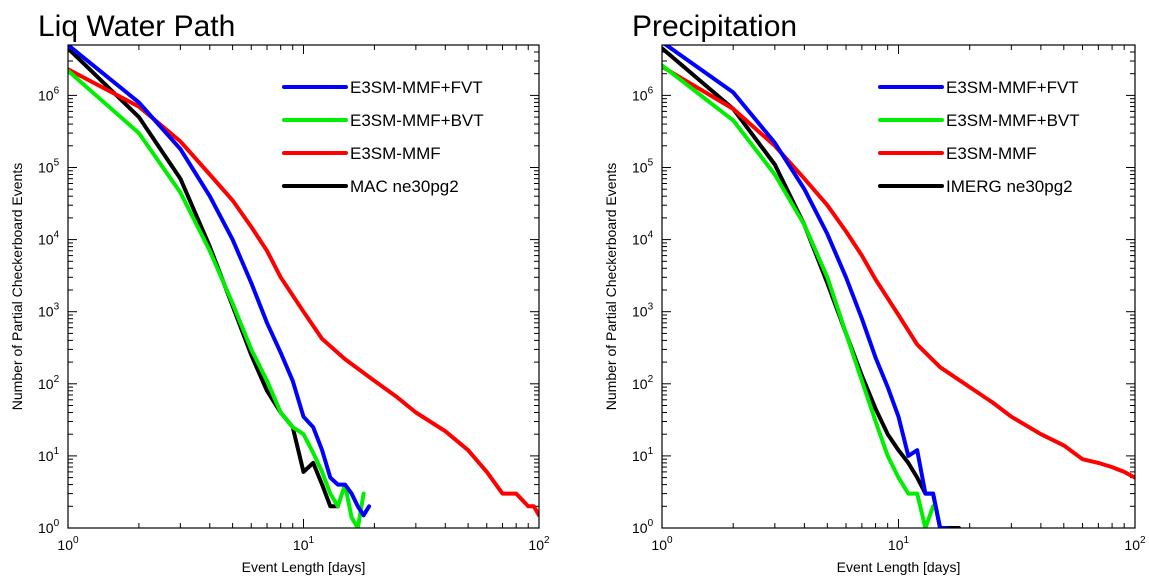 The height and width of the screenshot is (587, 1149). I want to click on legend-item: IMERG ne30pg2, so click(975, 186).